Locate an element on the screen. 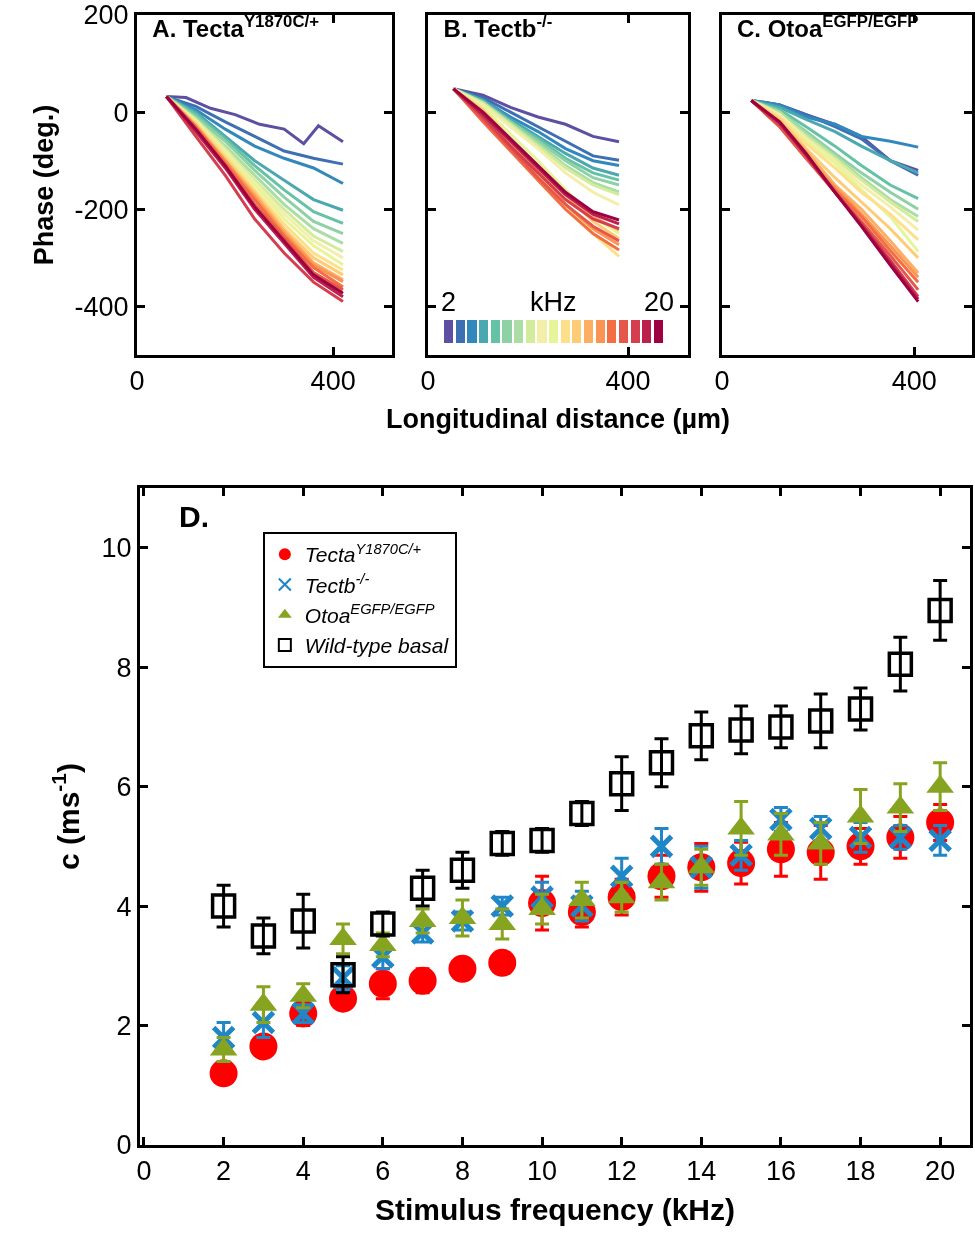 This screenshot has height=1249, width=975. x-tick-label: 2 is located at coordinates (224, 1171).